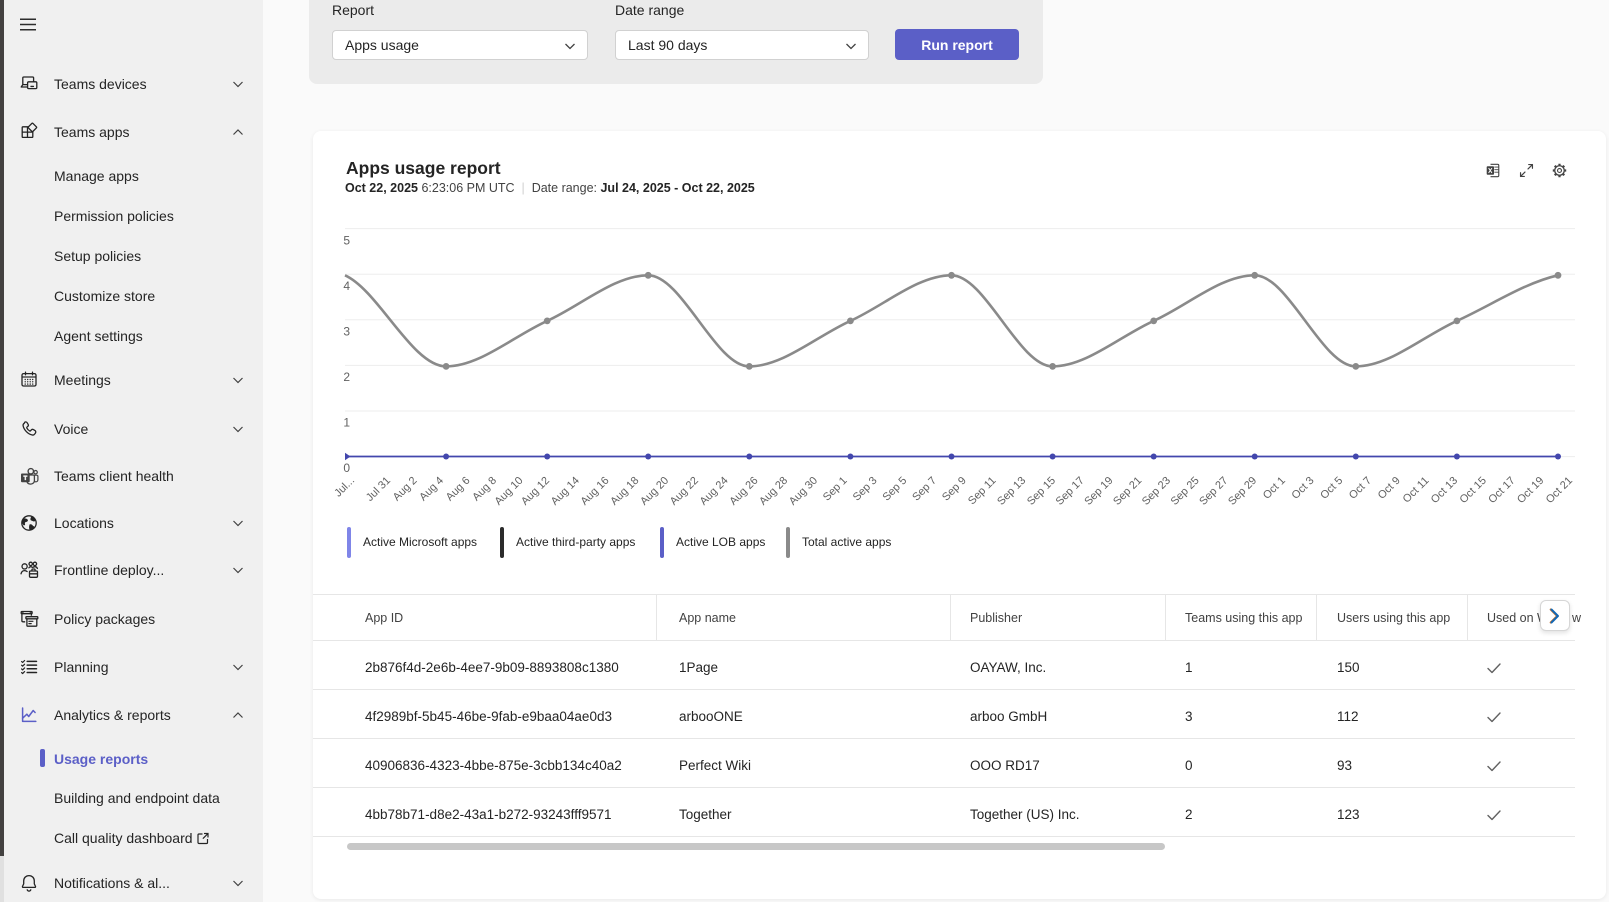 The height and width of the screenshot is (902, 1609). What do you see at coordinates (743, 491) in the screenshot?
I see `svg-text: Aug 26` at bounding box center [743, 491].